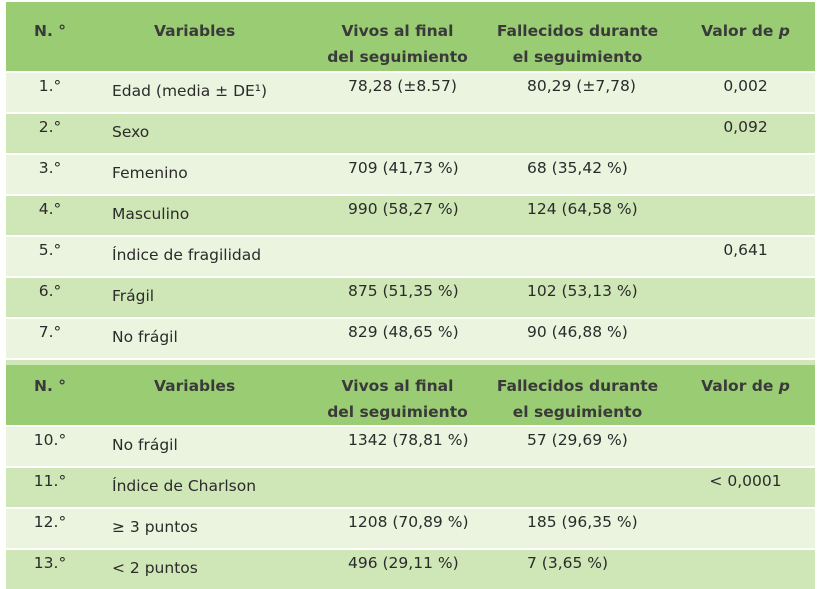 This screenshot has width=822, height=589. What do you see at coordinates (205, 174) in the screenshot?
I see `row-variable: Femenino` at bounding box center [205, 174].